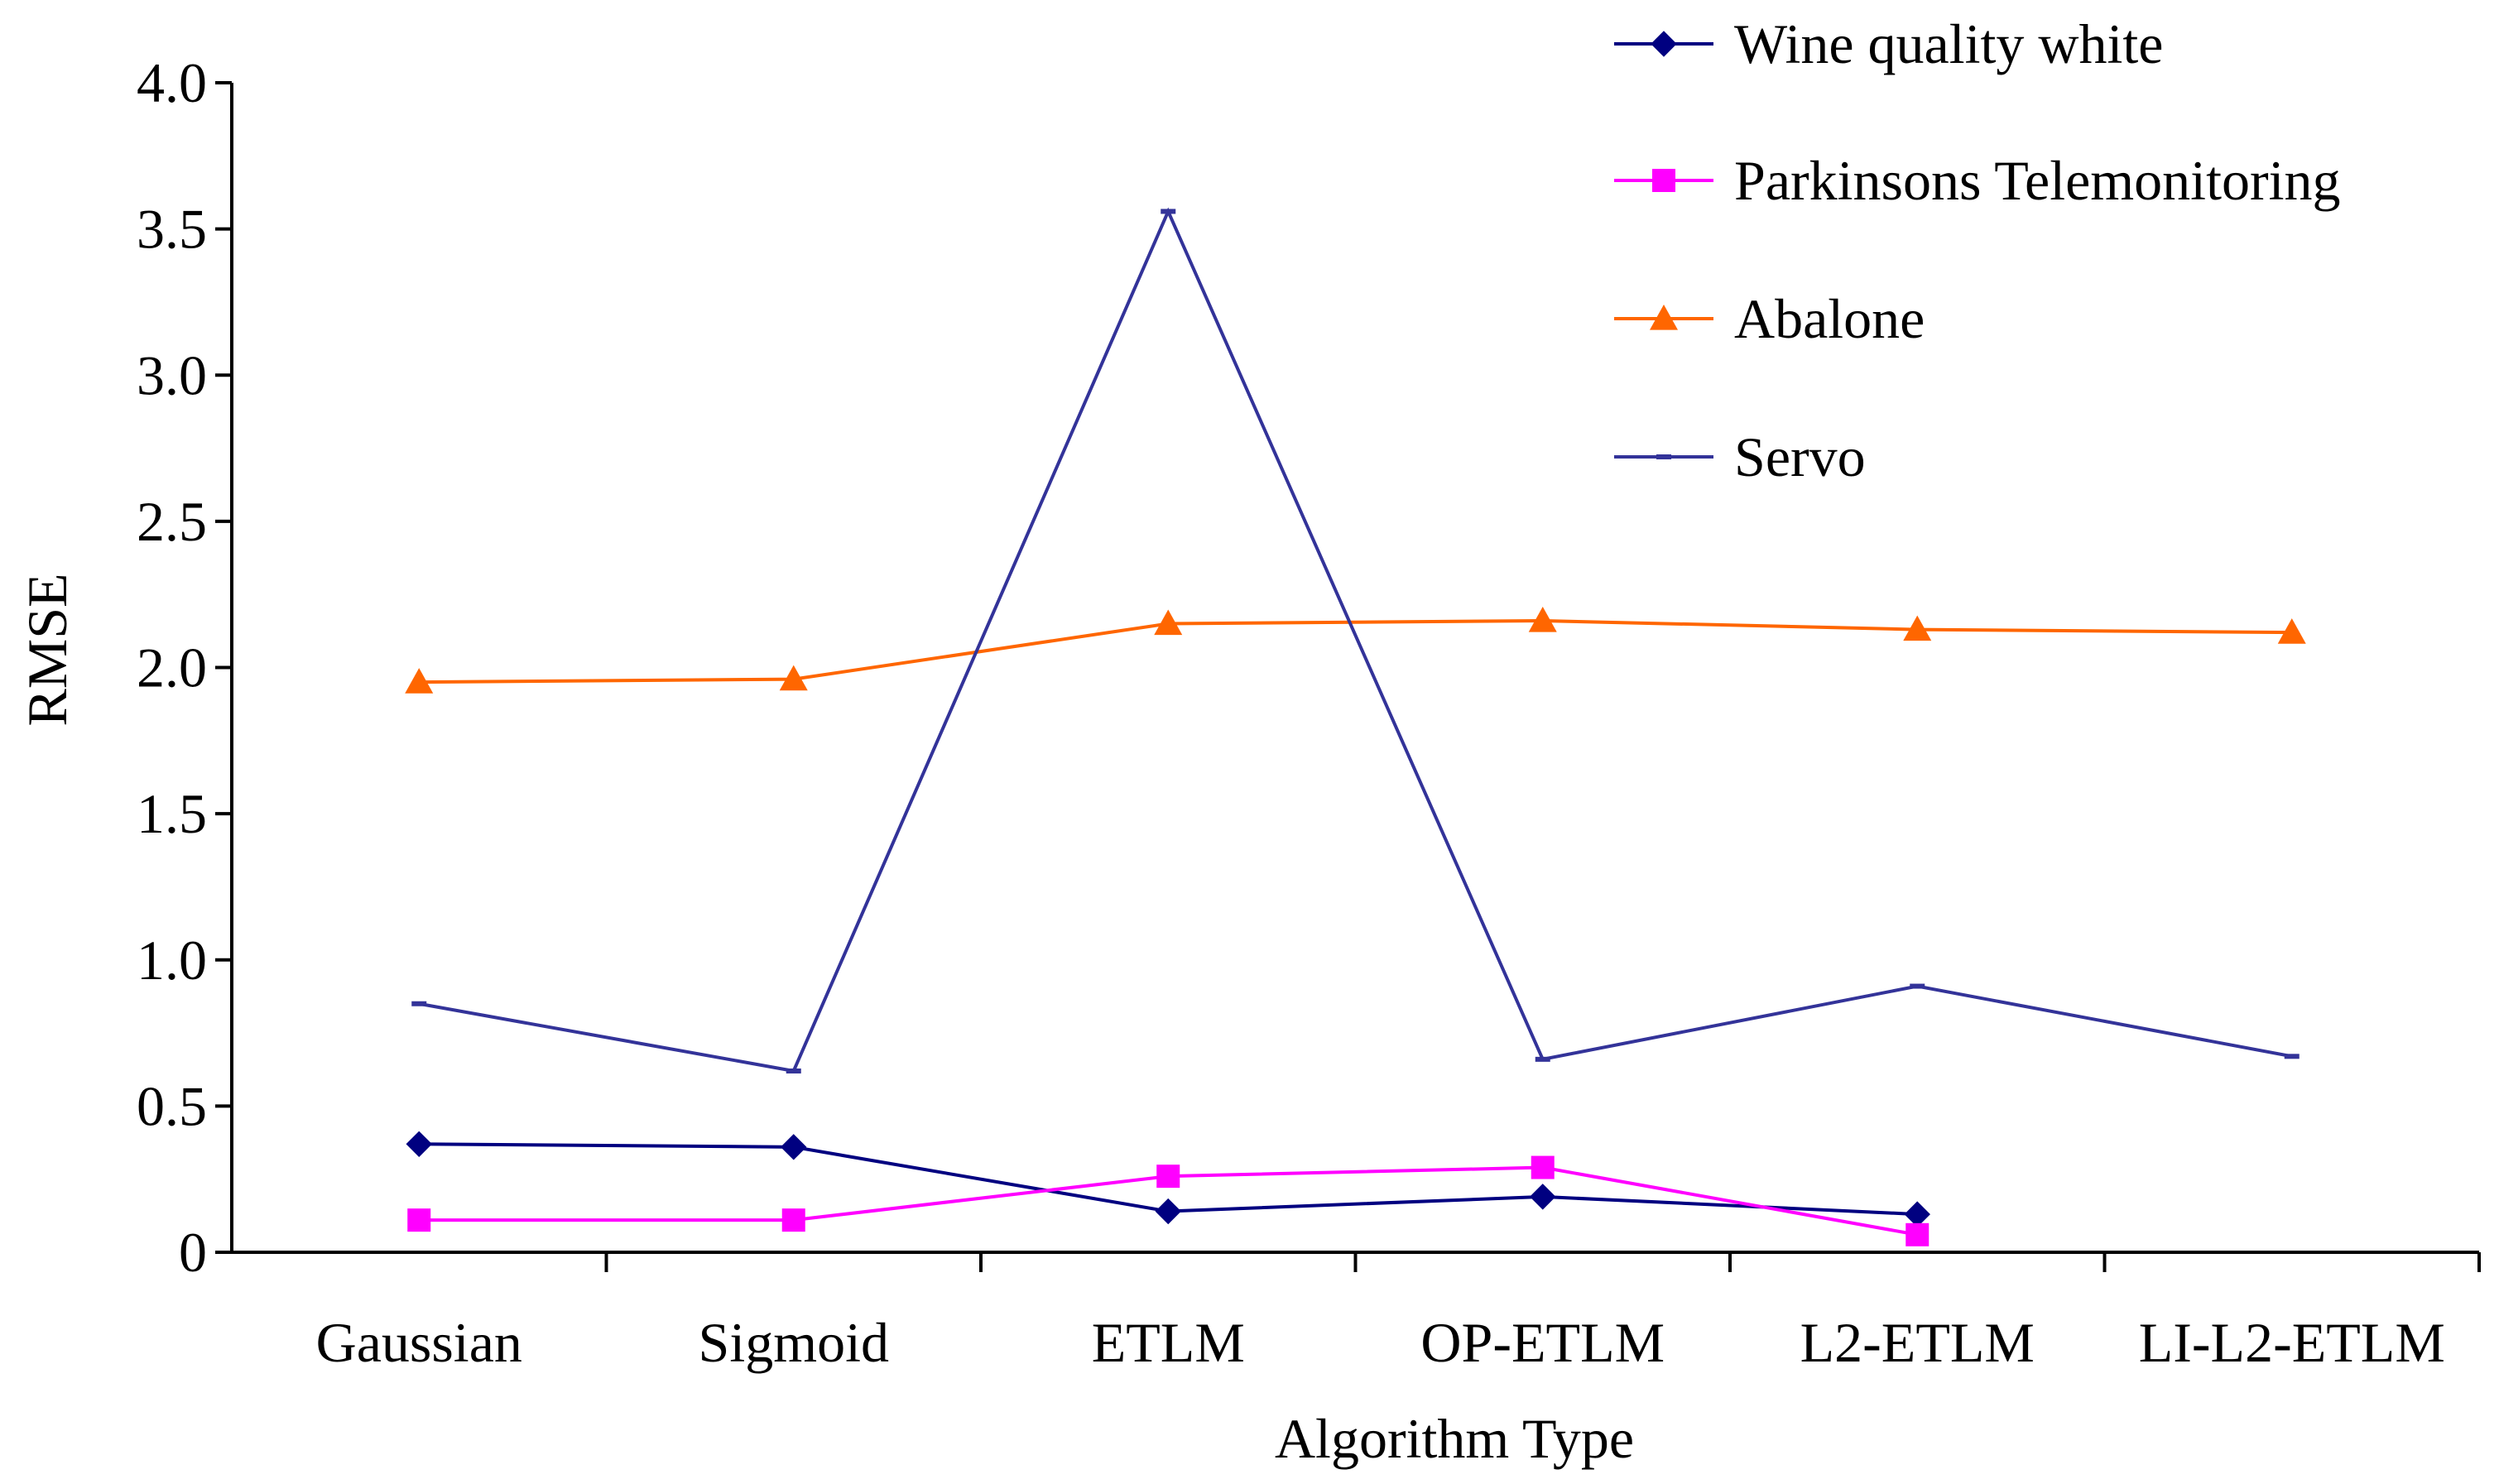  I want to click on x-tick-label: OP-ETLM, so click(1542, 1342).